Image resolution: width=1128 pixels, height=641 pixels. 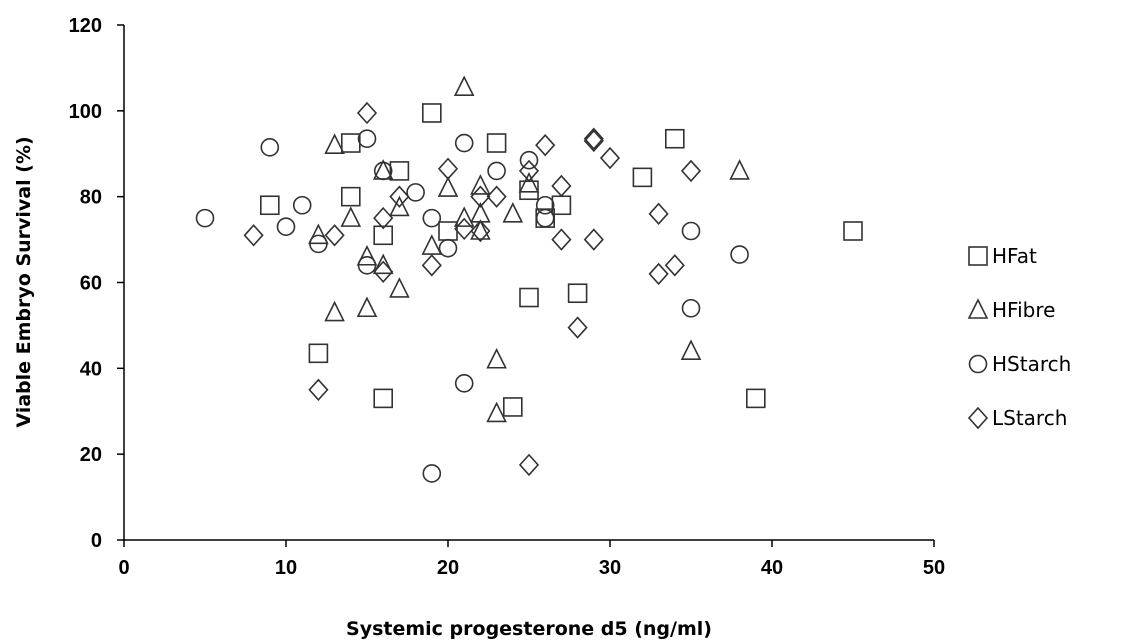 What do you see at coordinates (123, 568) in the screenshot?
I see `x-tick-label: 0` at bounding box center [123, 568].